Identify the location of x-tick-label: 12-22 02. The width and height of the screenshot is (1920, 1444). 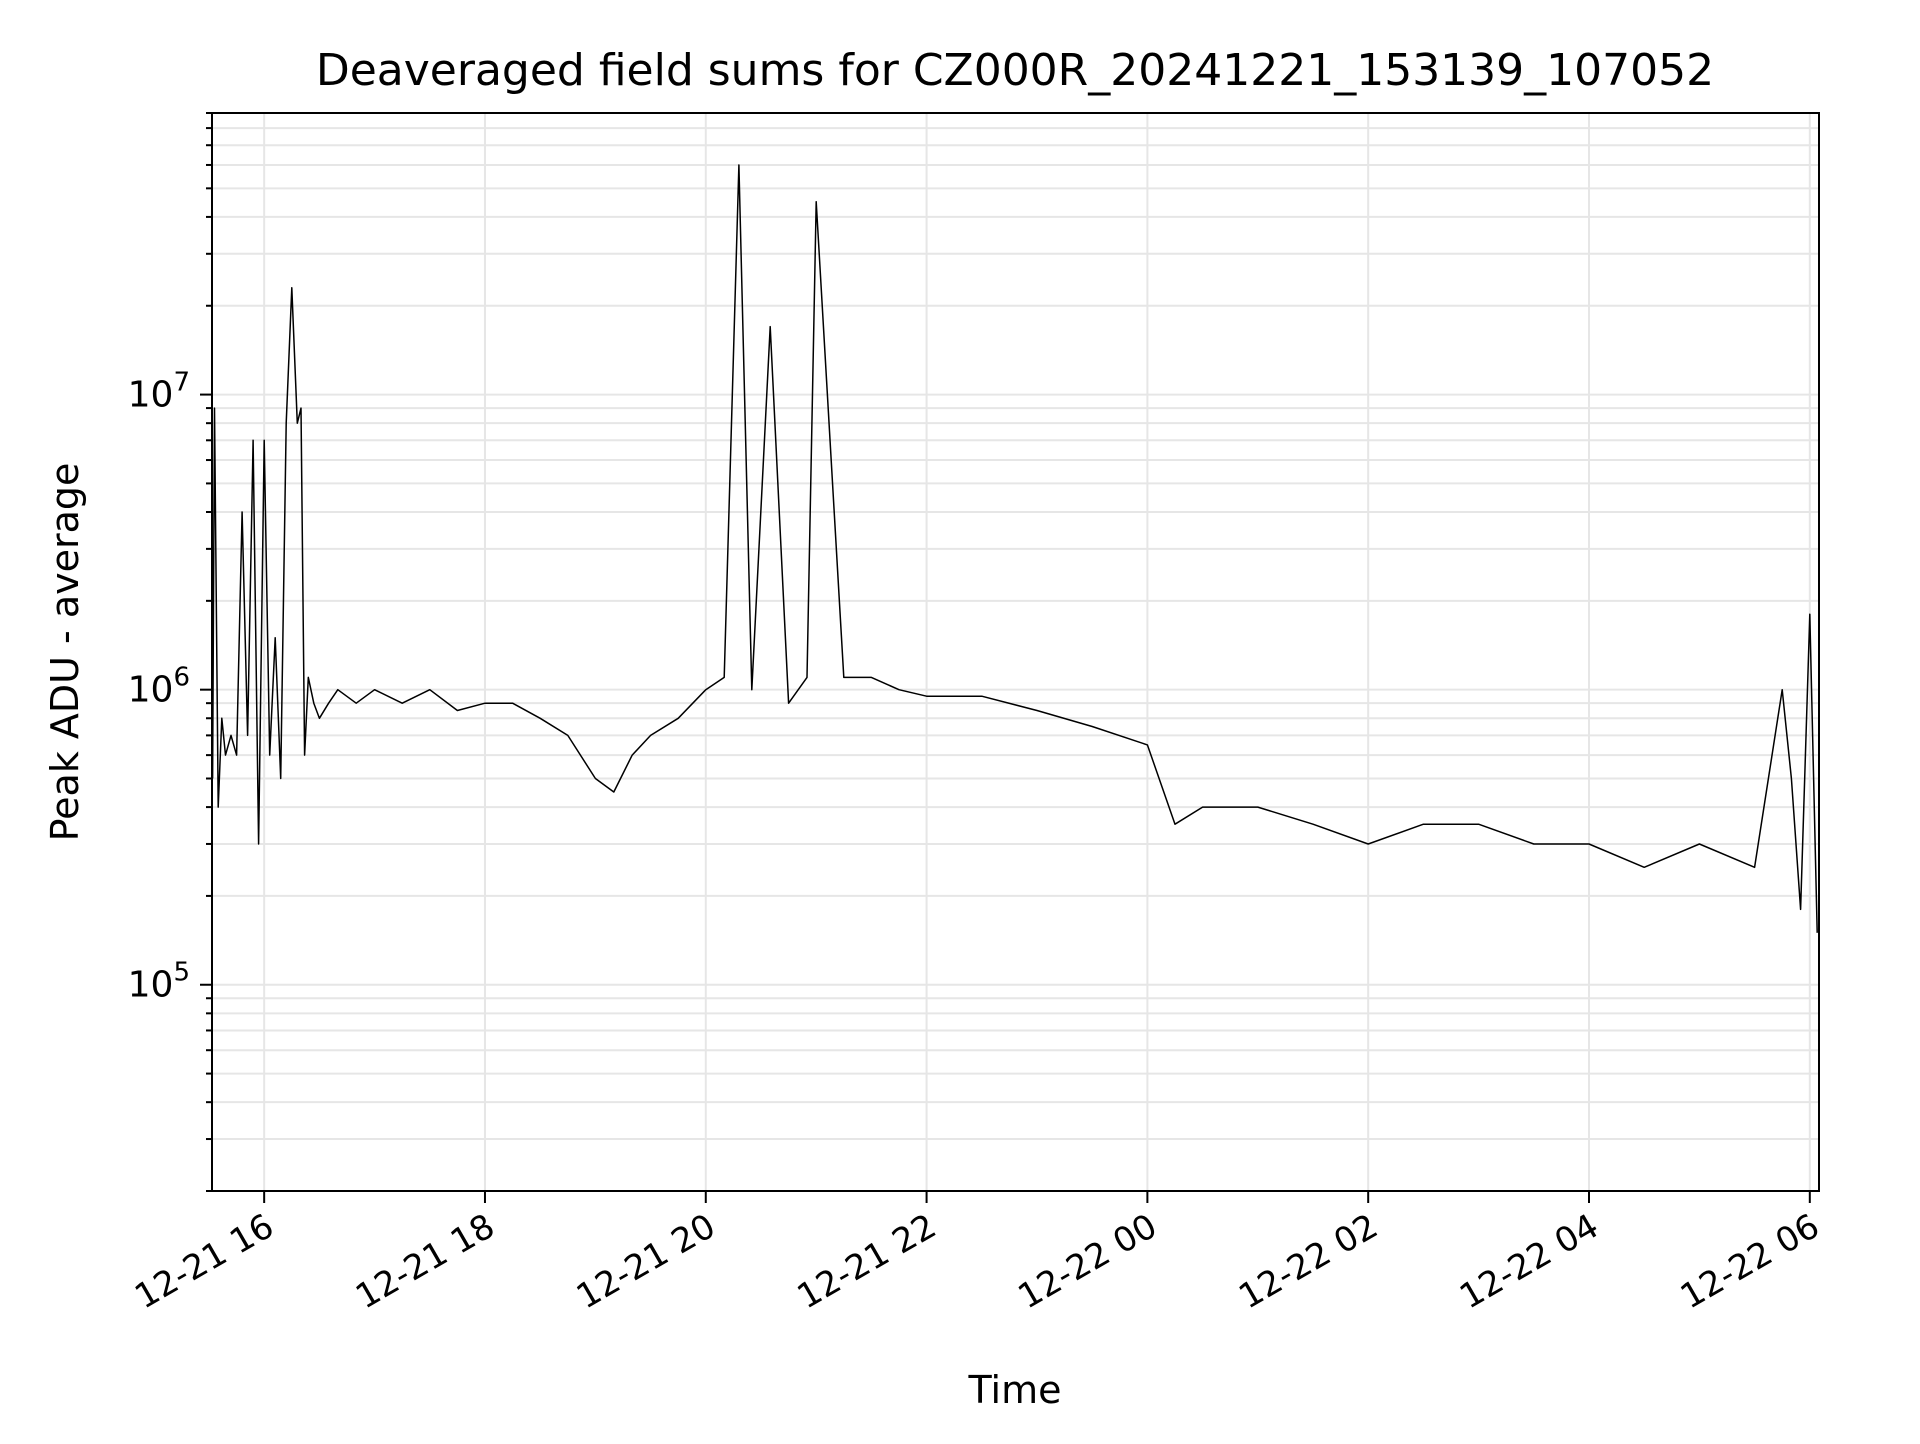
(1308, 1261).